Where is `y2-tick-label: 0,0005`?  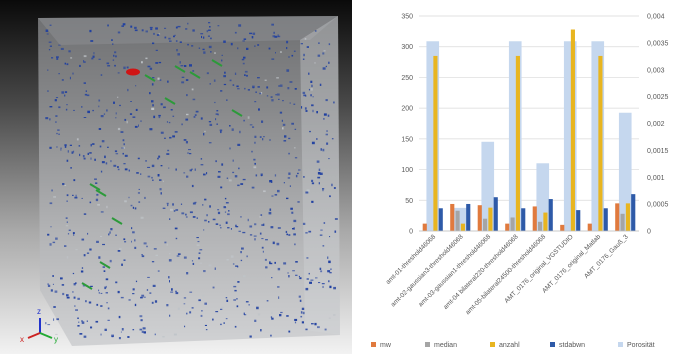 y2-tick-label: 0,0005 is located at coordinates (658, 205).